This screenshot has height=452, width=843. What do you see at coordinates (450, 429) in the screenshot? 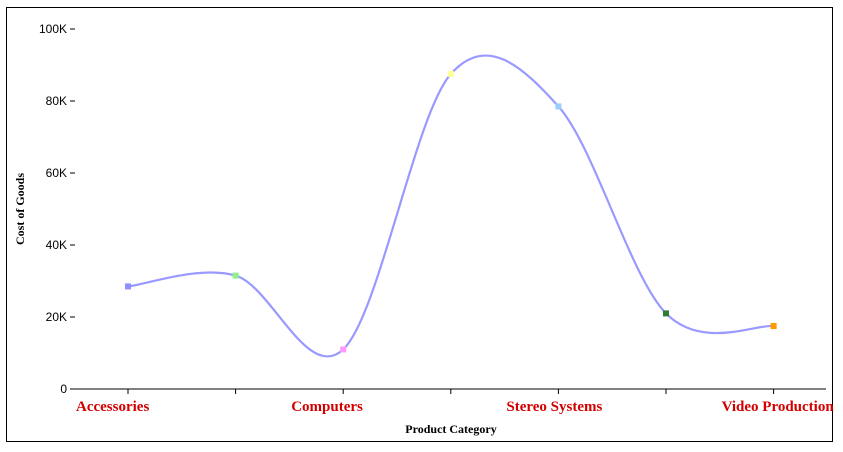
I see `x-axis-title: Product Category` at bounding box center [450, 429].